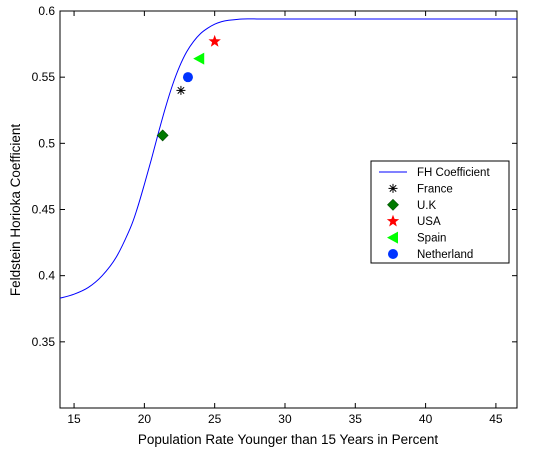  I want to click on point-netherland, so click(187, 77).